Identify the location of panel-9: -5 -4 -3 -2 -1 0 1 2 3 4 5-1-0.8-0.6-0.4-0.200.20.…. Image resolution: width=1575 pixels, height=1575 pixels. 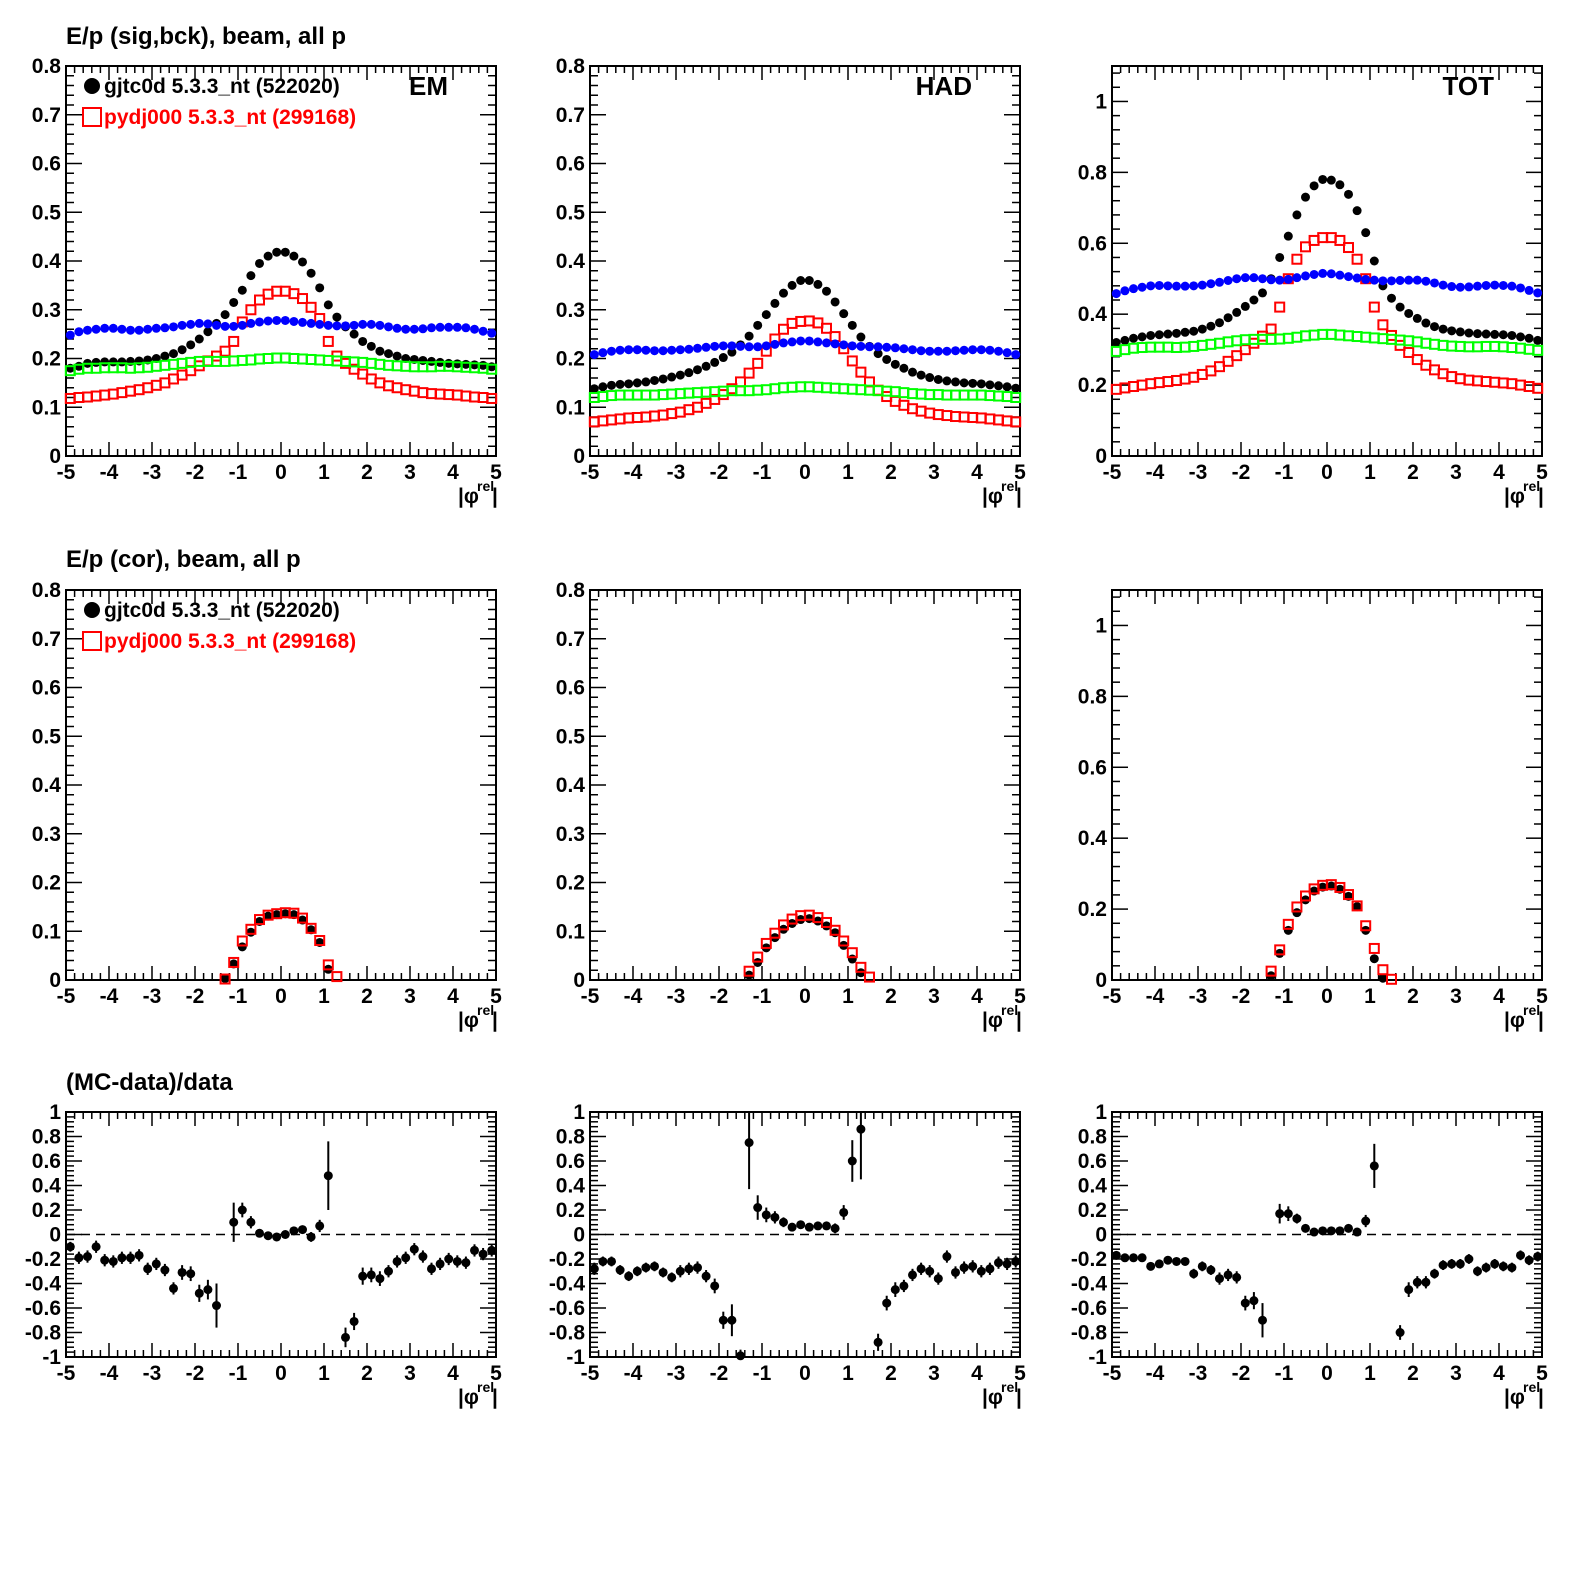
(1309, 1255).